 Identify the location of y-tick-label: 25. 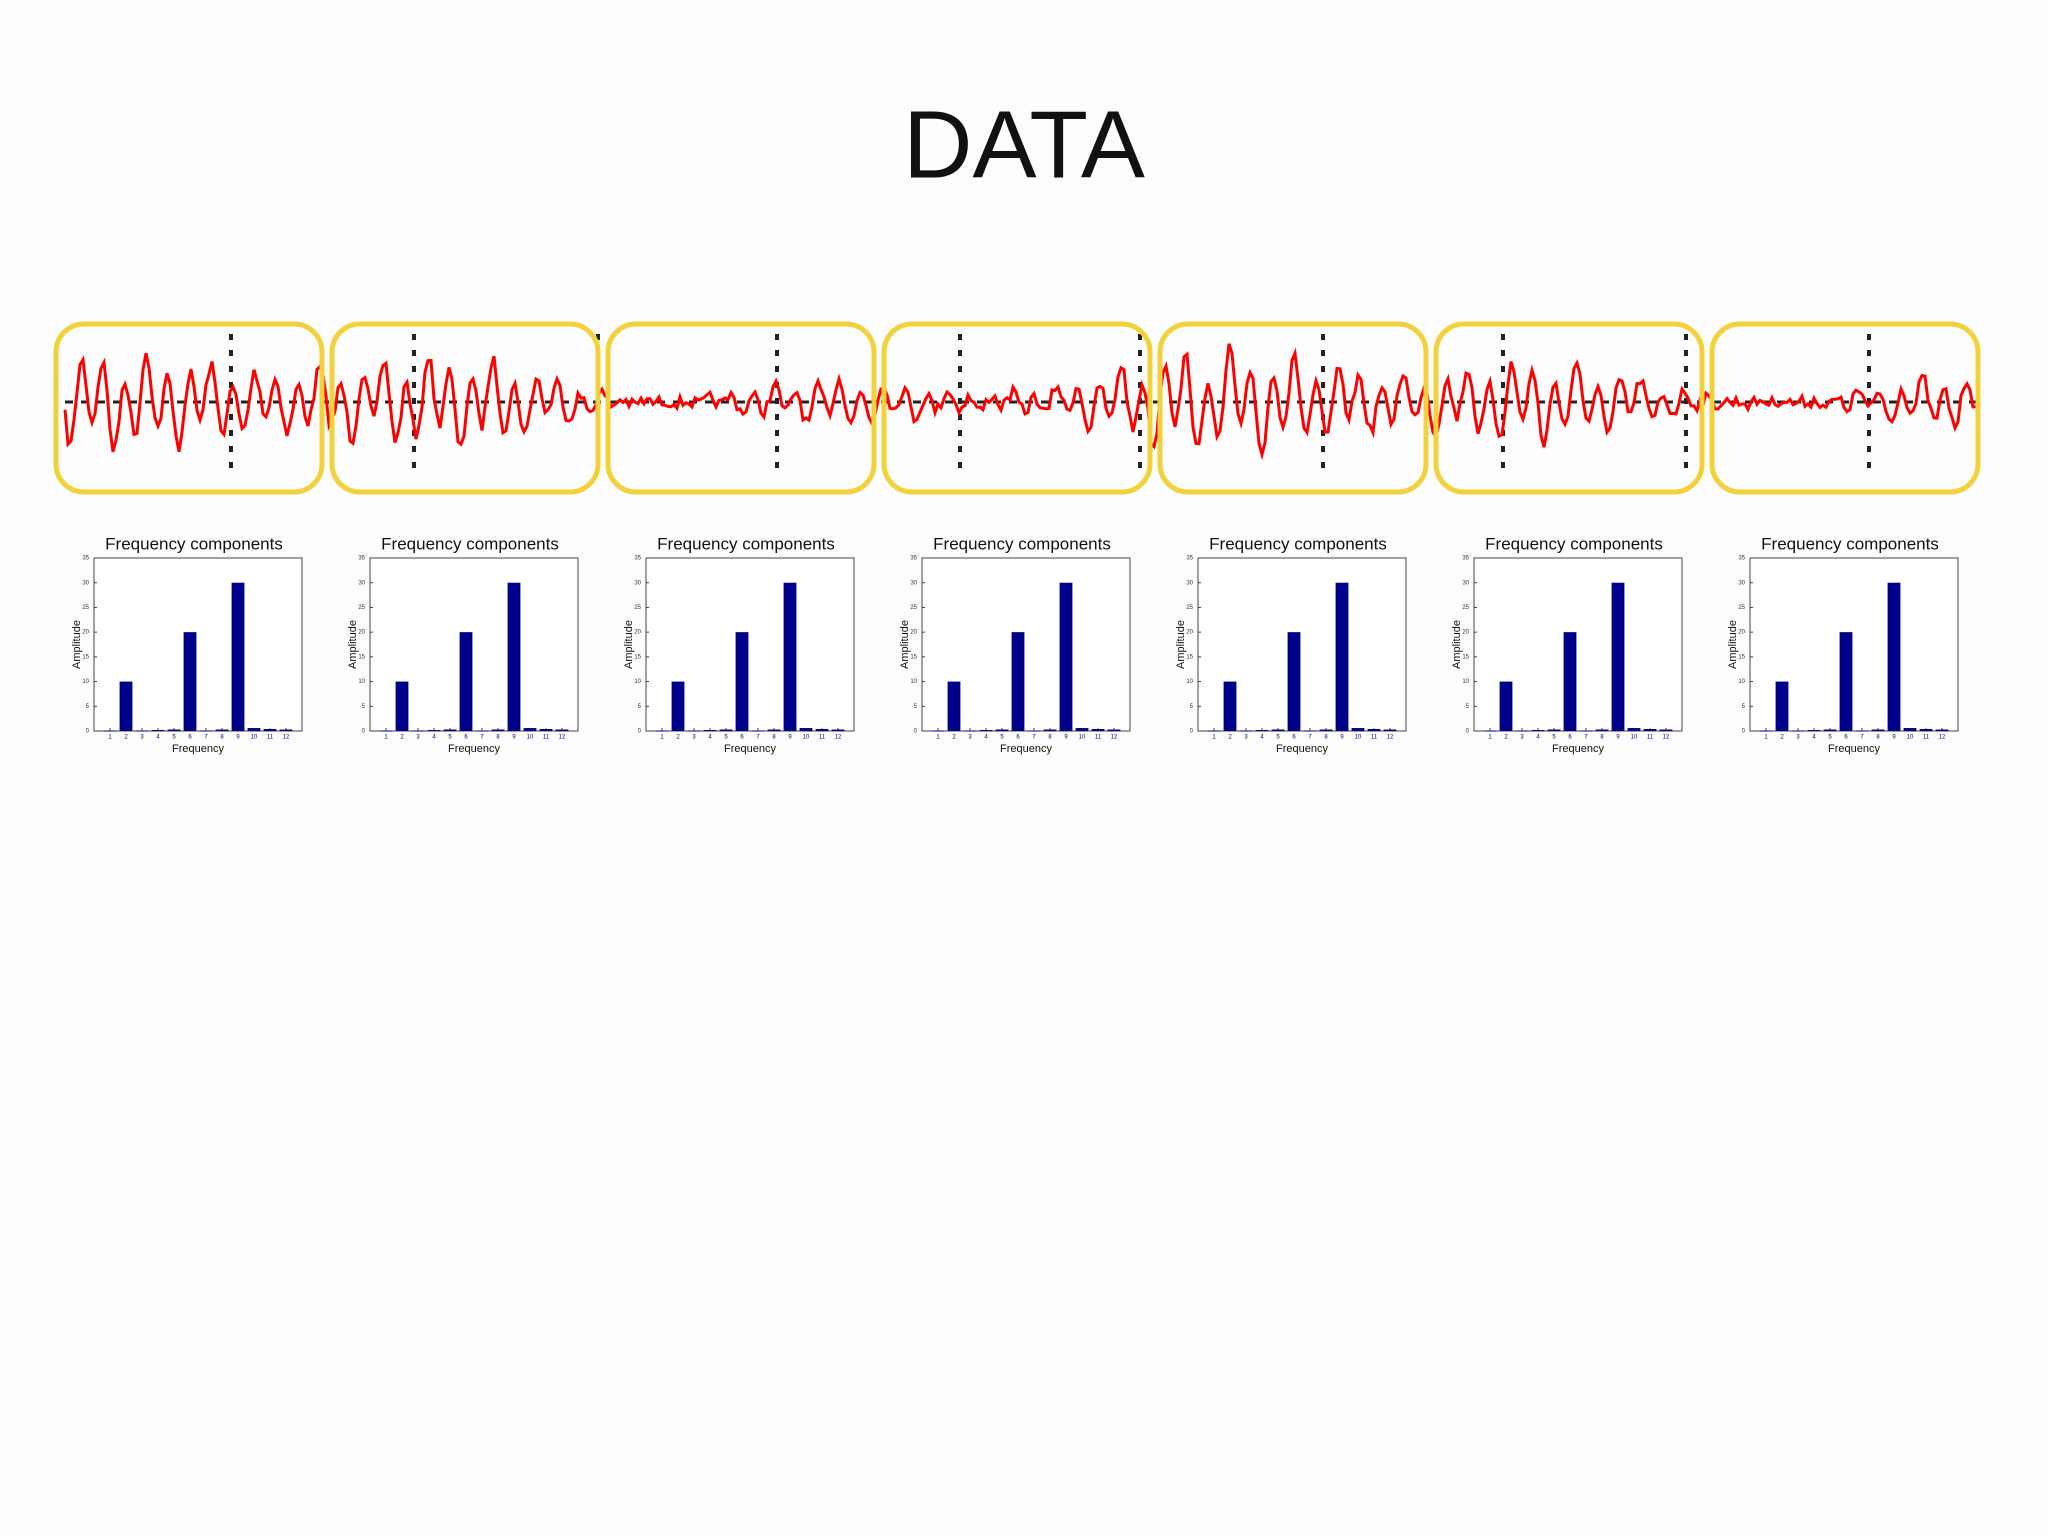
(1465, 608).